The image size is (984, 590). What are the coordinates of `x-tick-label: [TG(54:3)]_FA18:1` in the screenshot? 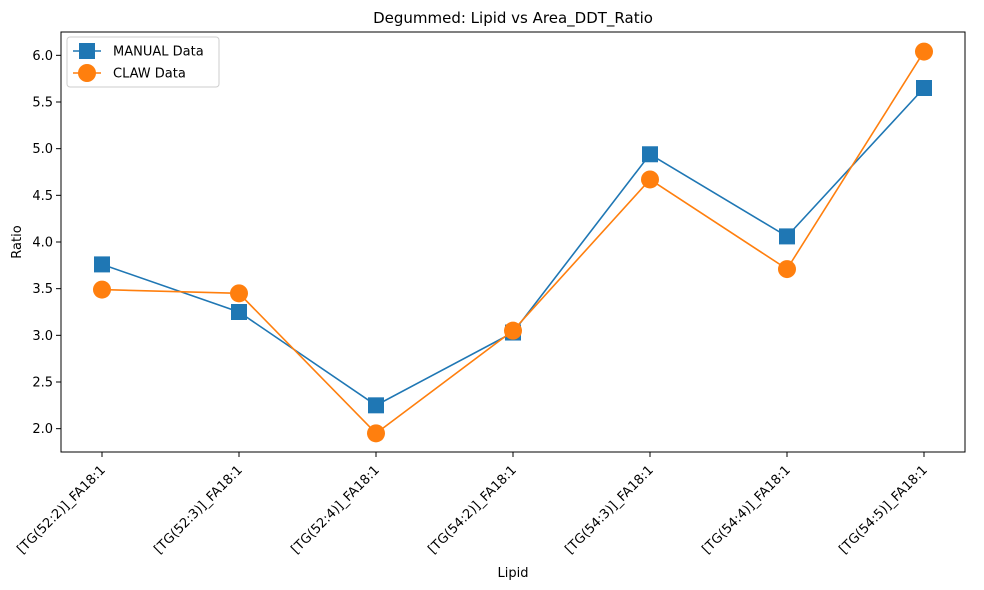 It's located at (610, 510).